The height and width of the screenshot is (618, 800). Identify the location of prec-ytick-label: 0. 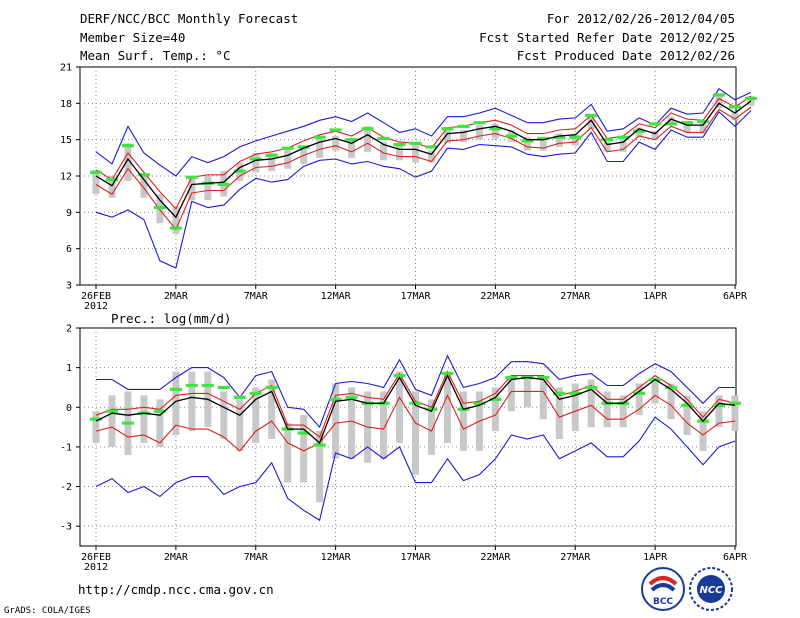
(69, 408).